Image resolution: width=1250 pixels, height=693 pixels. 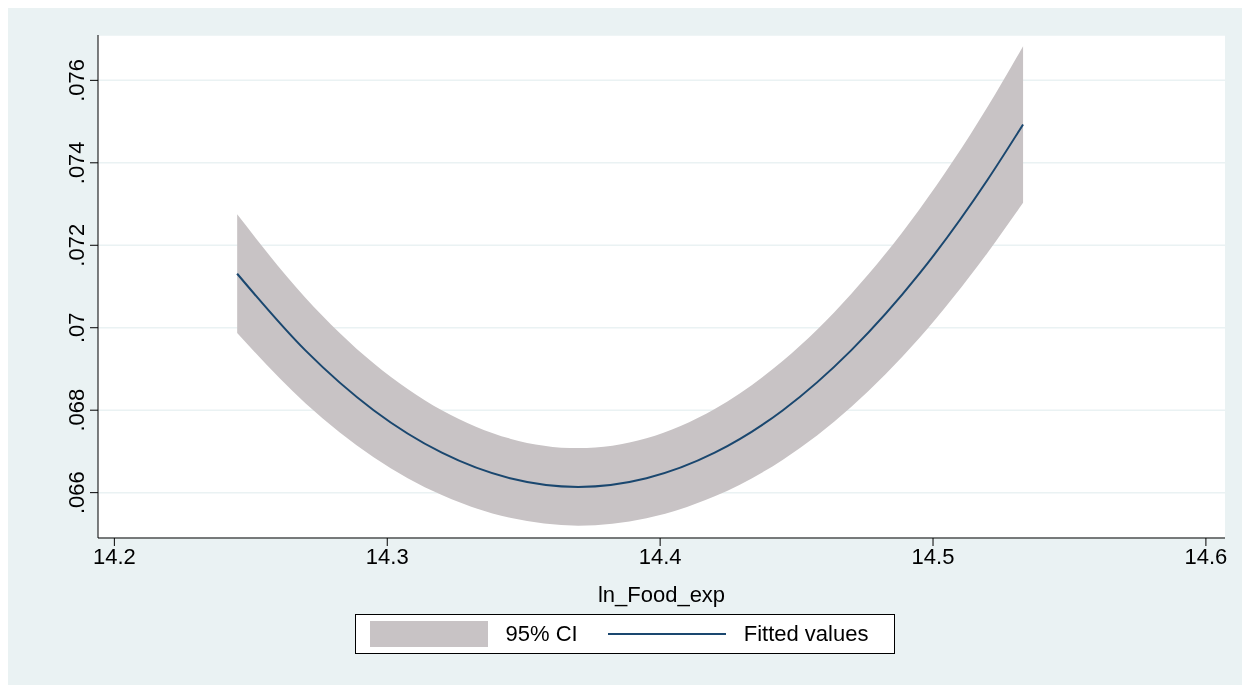 What do you see at coordinates (806, 634) in the screenshot?
I see `text: Fitted values` at bounding box center [806, 634].